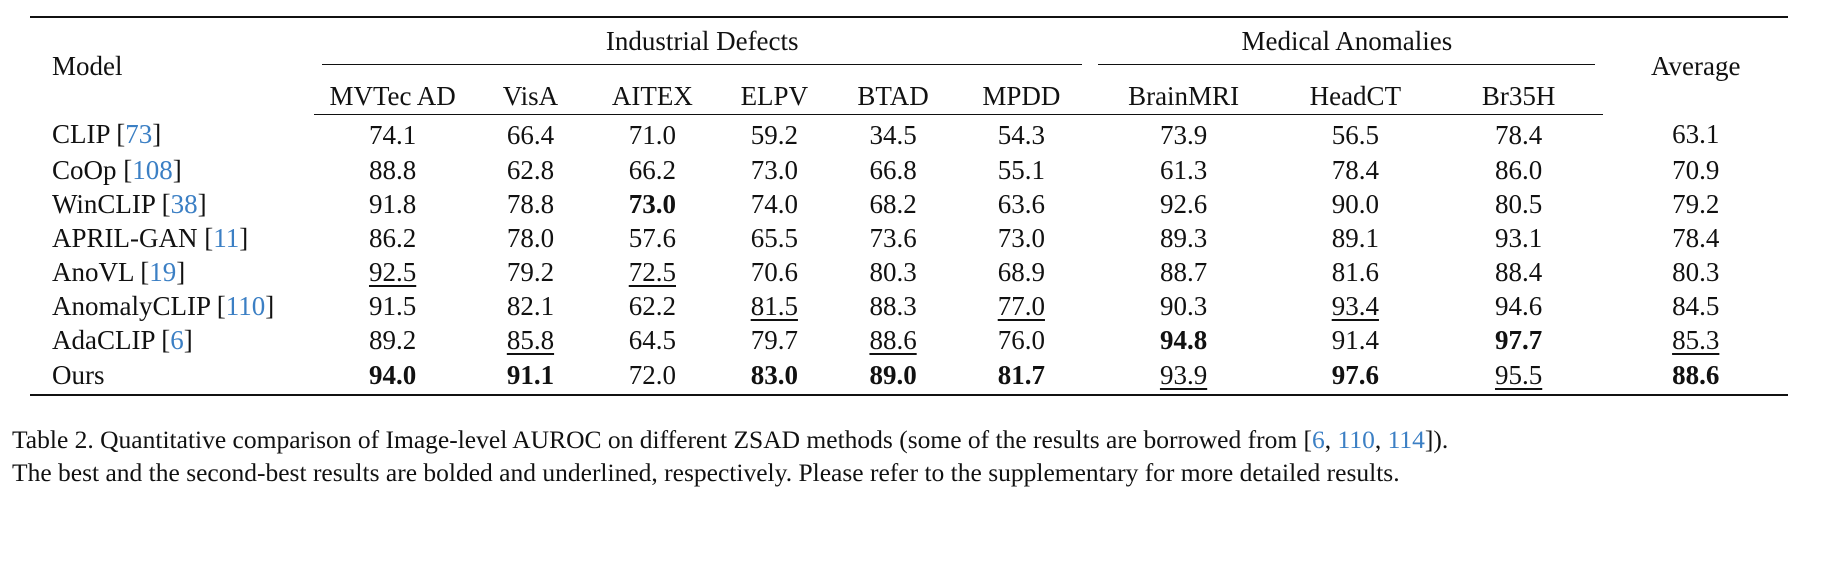 This screenshot has height=575, width=1824. I want to click on score-cell: 34.5, so click(893, 134).